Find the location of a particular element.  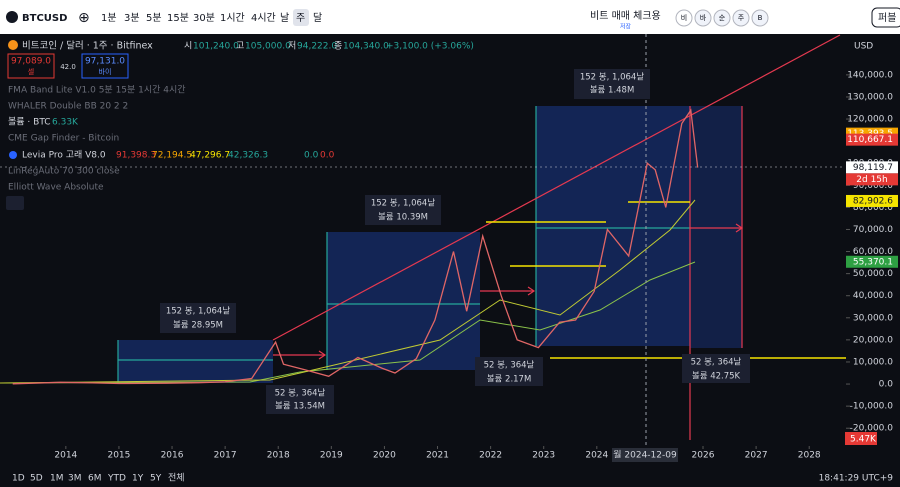

annotation-volume: 볼륨 42.75K is located at coordinates (716, 376).